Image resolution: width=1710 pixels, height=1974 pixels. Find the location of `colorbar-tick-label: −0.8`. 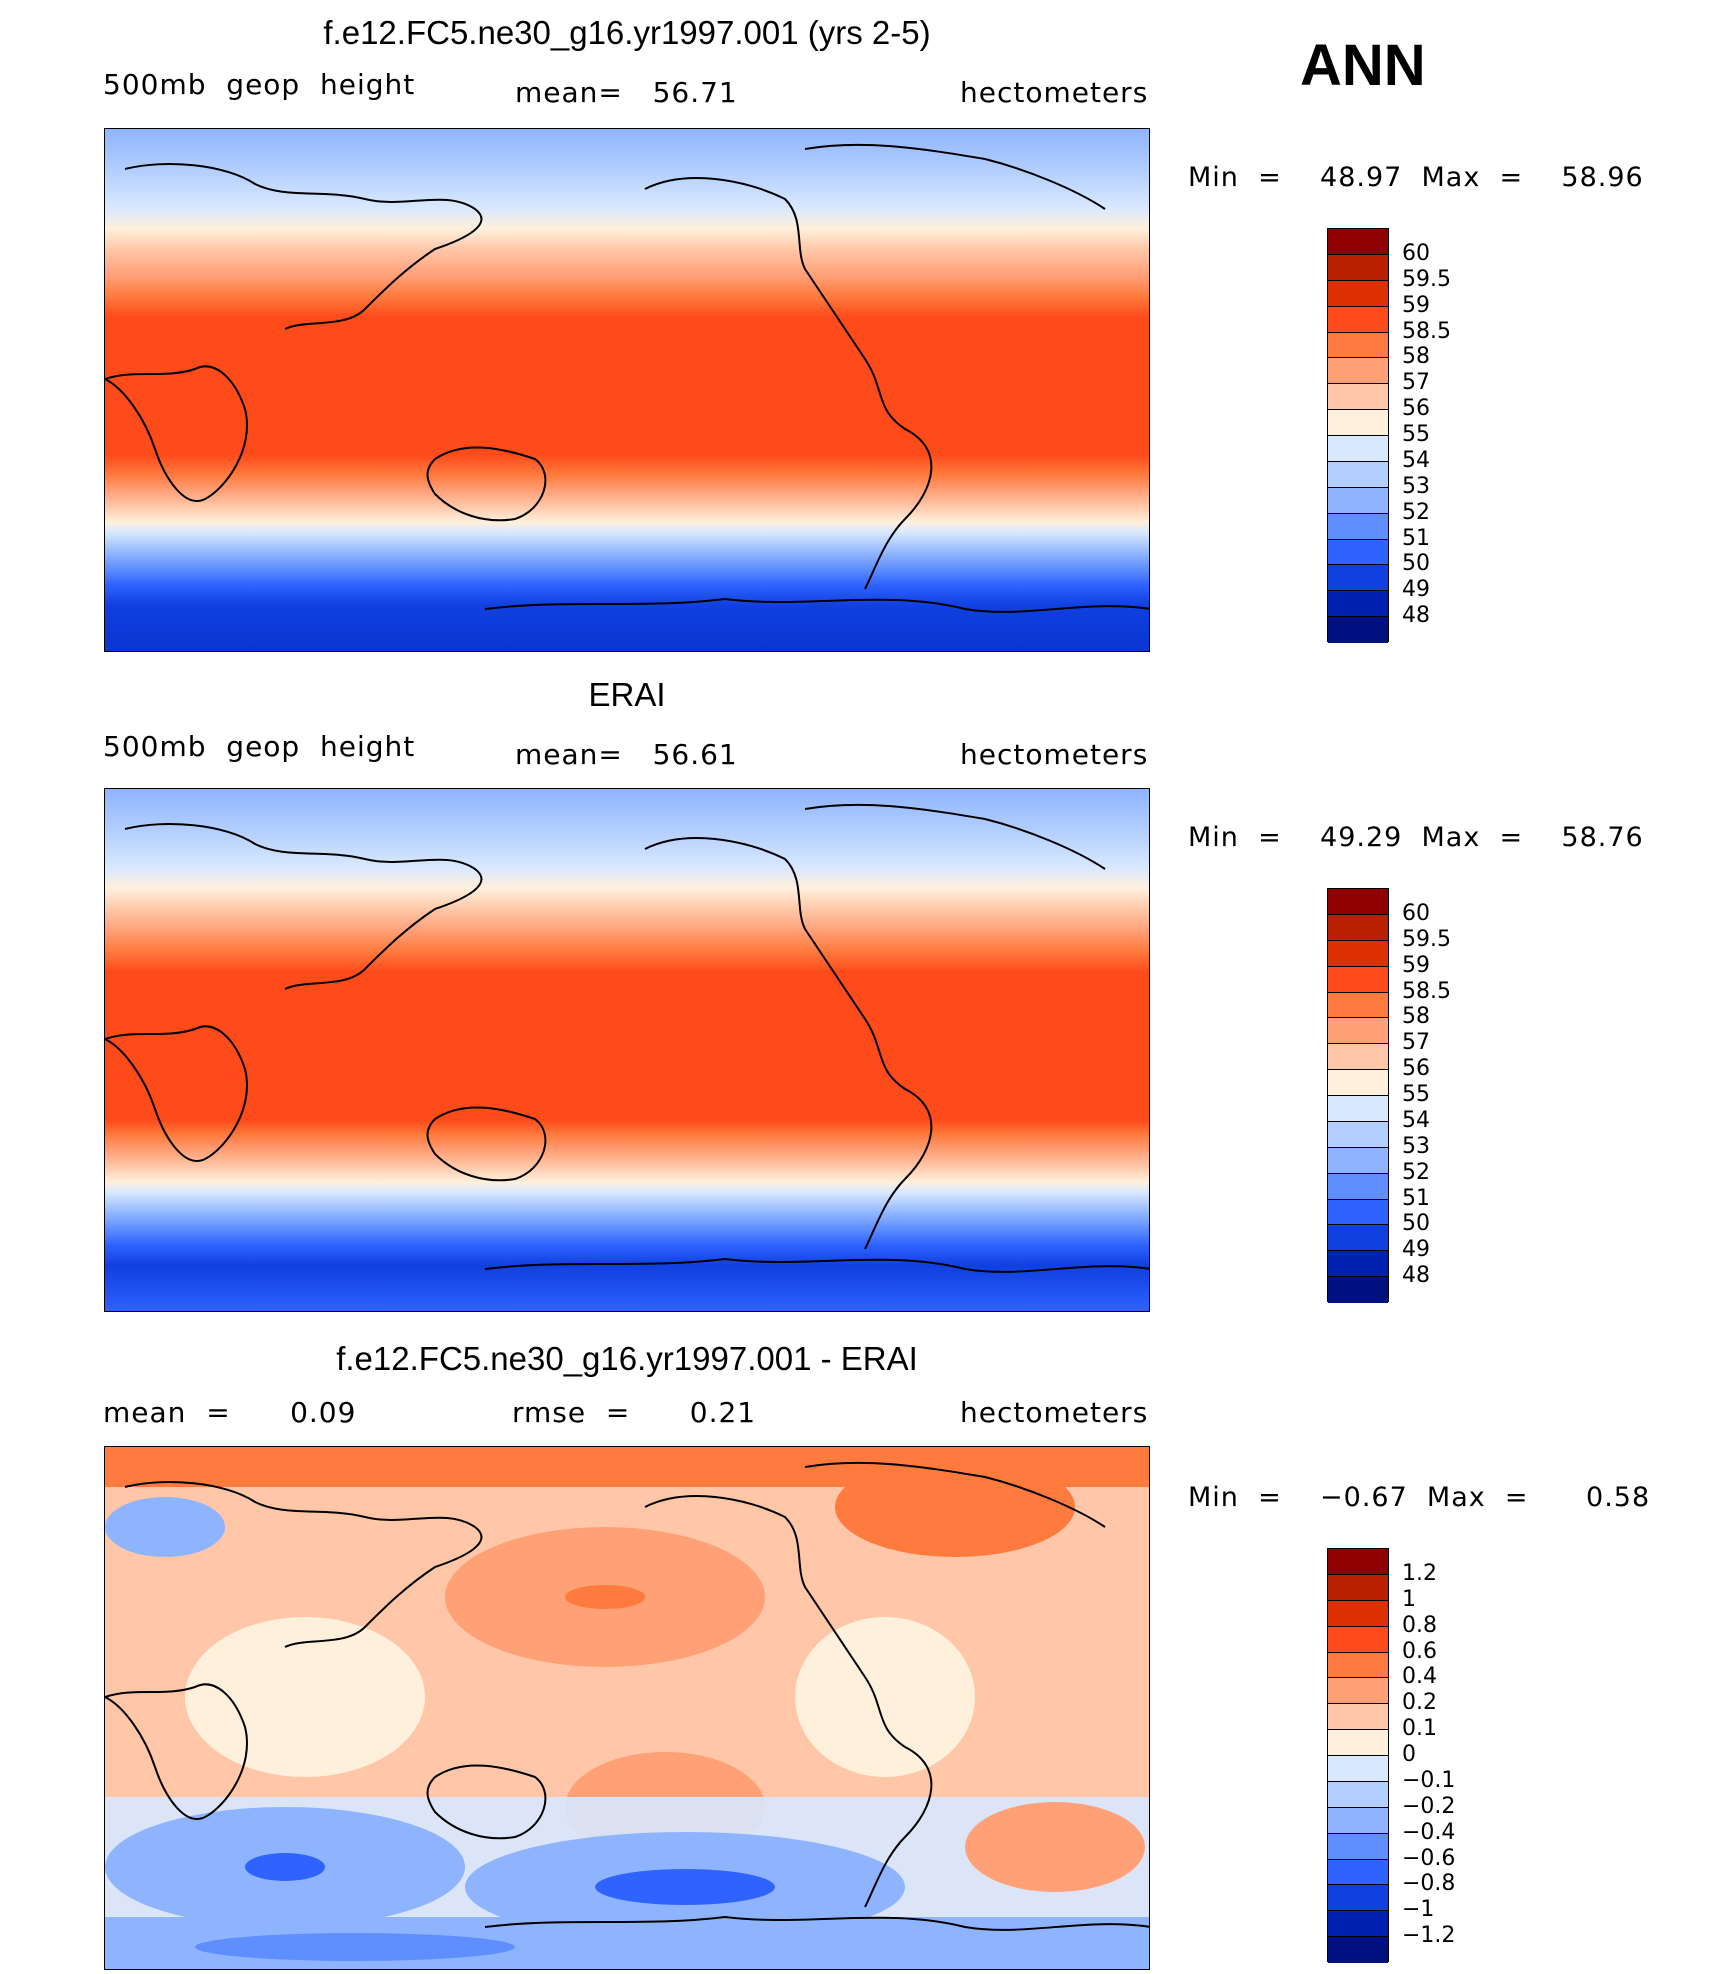

colorbar-tick-label: −0.8 is located at coordinates (1429, 1884).